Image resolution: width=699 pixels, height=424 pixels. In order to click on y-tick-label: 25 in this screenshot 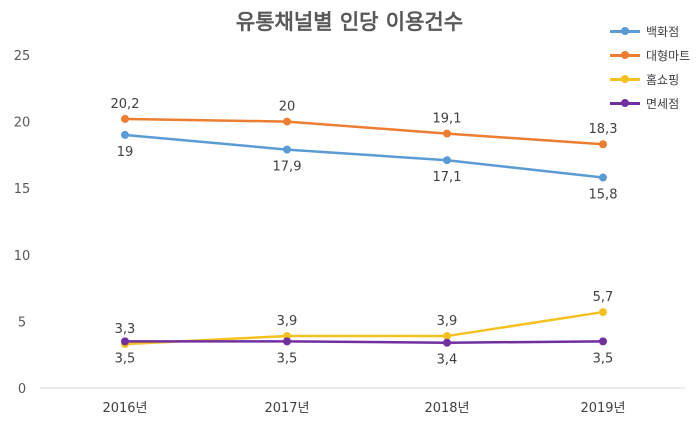, I will do `click(22, 56)`.